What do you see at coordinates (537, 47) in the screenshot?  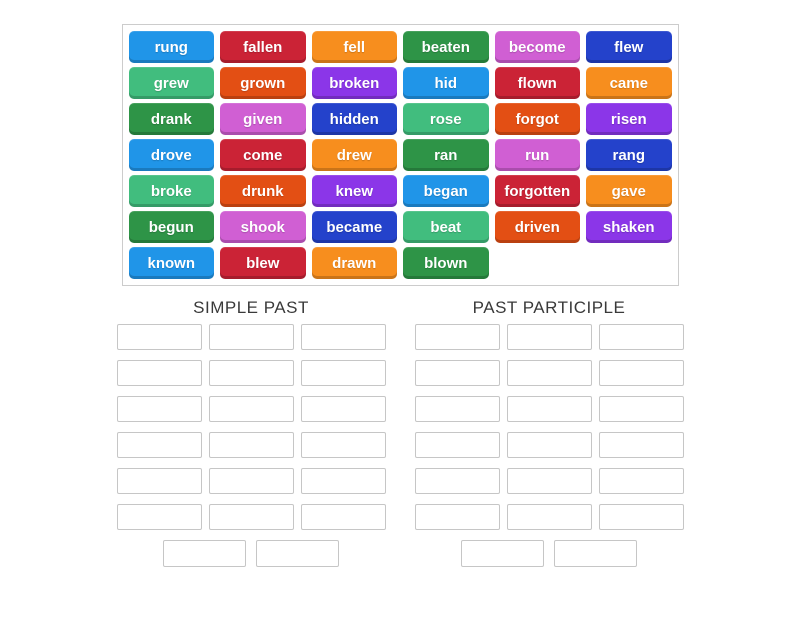 I see `word-tile-become: become` at bounding box center [537, 47].